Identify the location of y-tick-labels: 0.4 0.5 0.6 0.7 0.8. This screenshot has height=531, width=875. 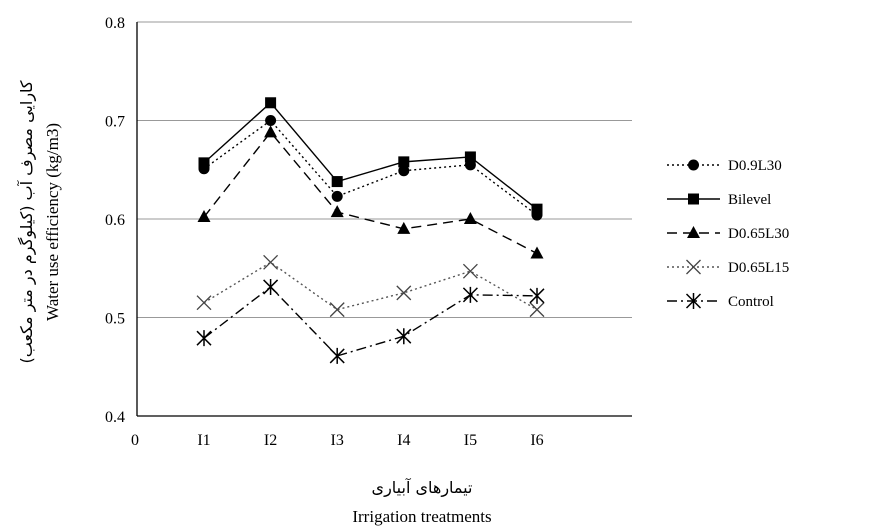
(115, 220).